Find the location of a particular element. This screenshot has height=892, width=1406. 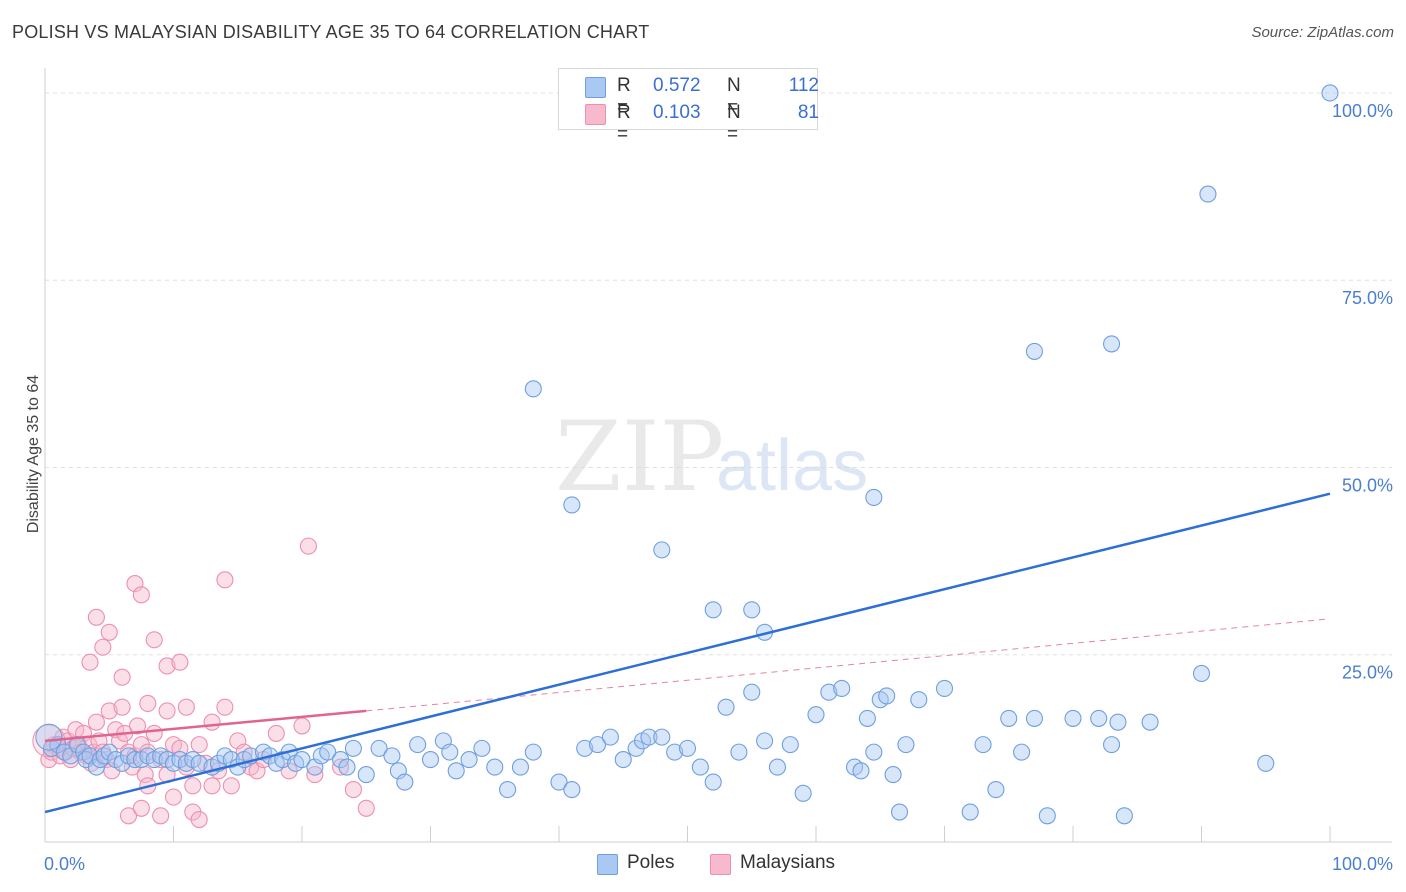

poles-swatch is located at coordinates (595, 87).